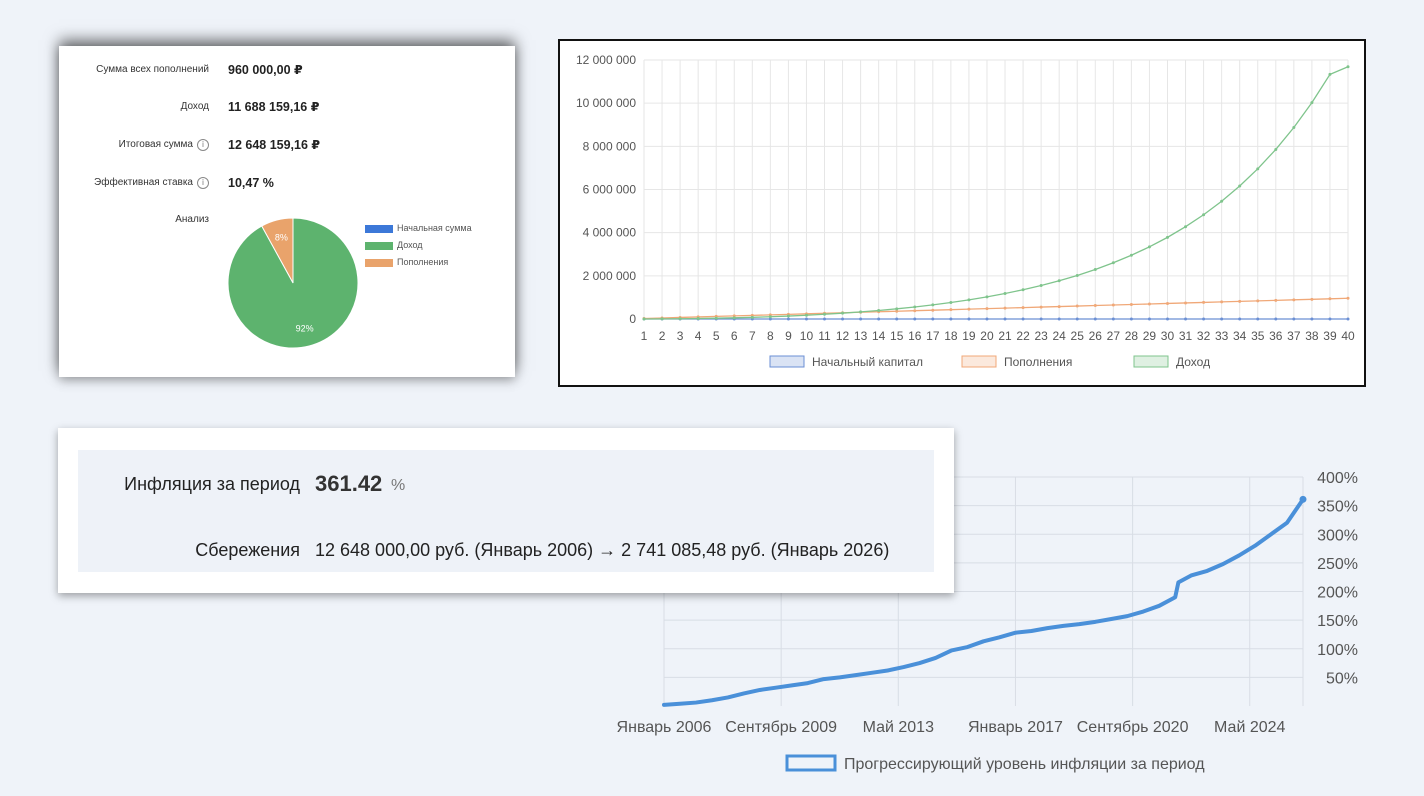 The image size is (1424, 796). Describe the element at coordinates (410, 245) in the screenshot. I see `legend-label: Доход` at that location.